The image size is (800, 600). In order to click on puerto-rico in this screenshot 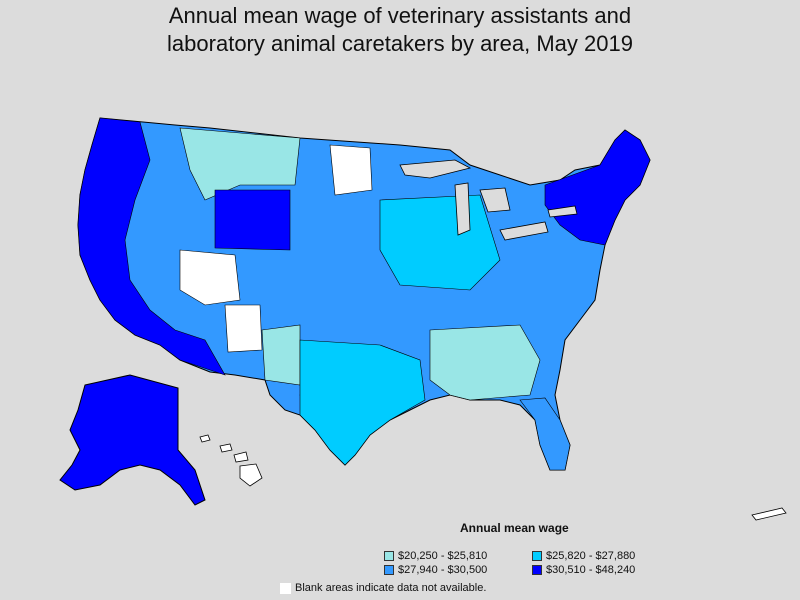, I will do `click(769, 514)`.